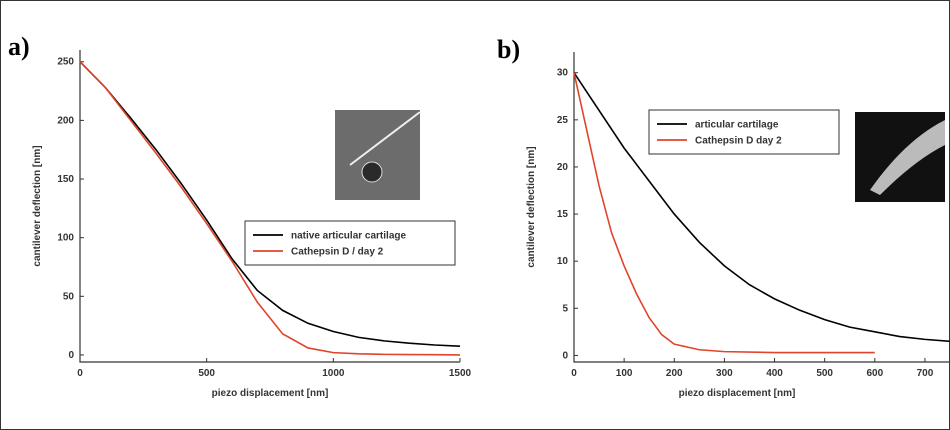 Image resolution: width=950 pixels, height=430 pixels. I want to click on y-tick-label: 250, so click(65, 62).